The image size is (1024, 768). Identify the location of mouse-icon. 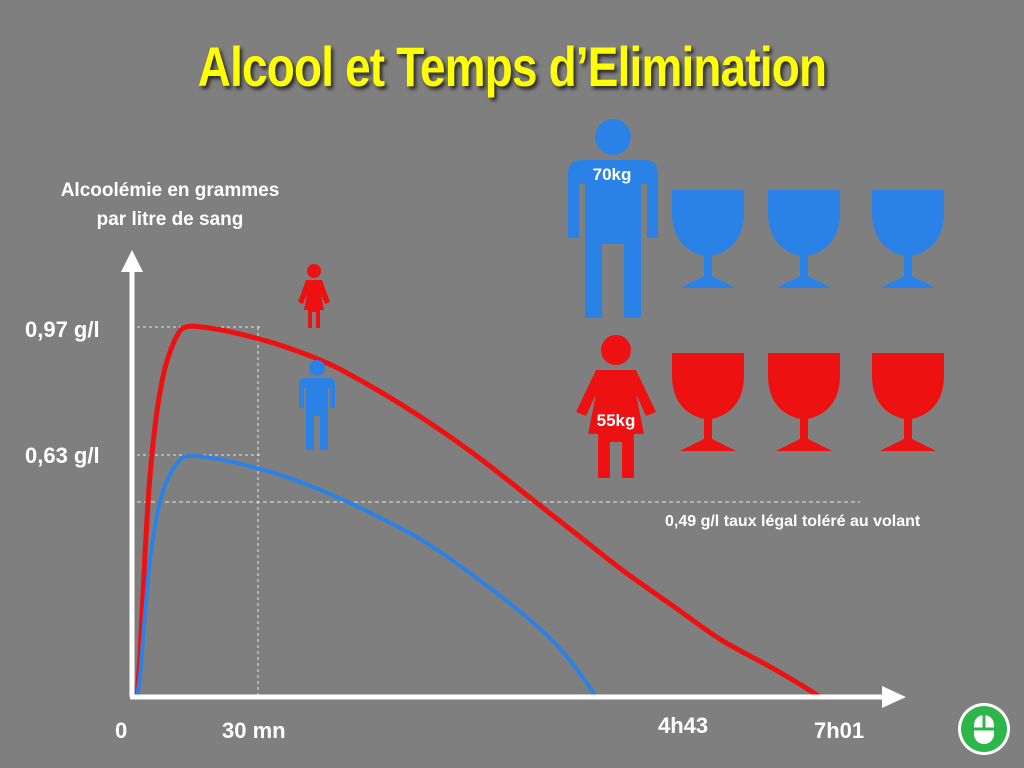
(984, 729).